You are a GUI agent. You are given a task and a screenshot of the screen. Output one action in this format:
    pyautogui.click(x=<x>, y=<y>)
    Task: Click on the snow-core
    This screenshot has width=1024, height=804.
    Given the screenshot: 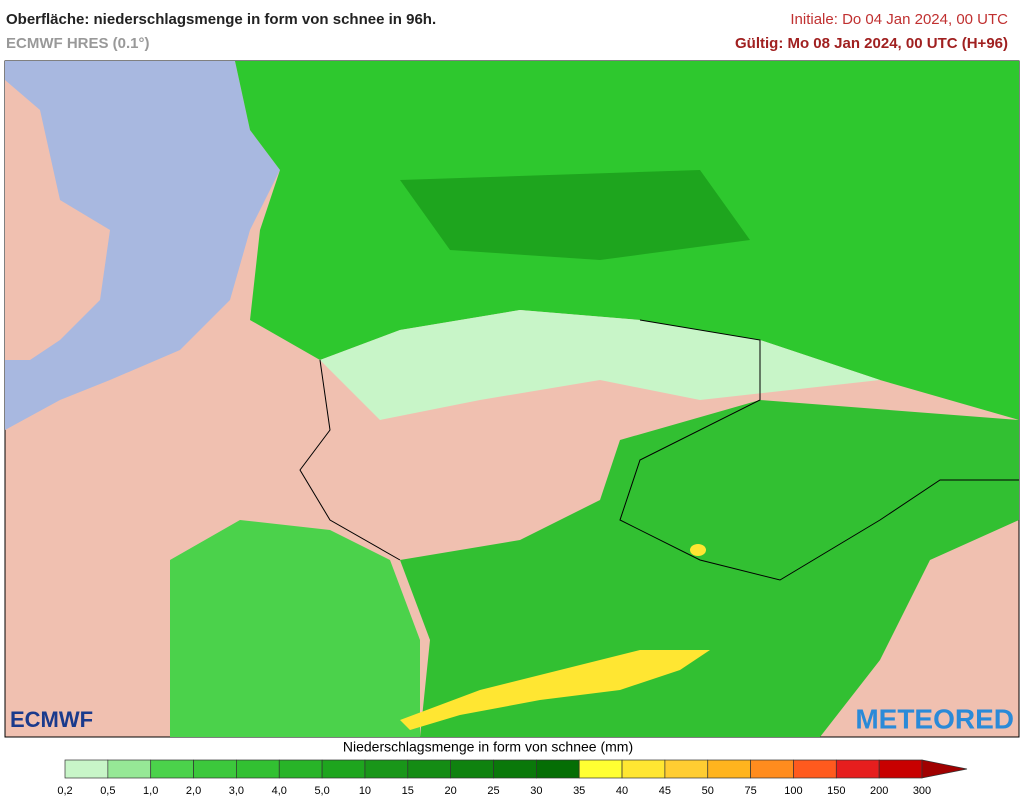 What is the action you would take?
    pyautogui.click(x=575, y=215)
    